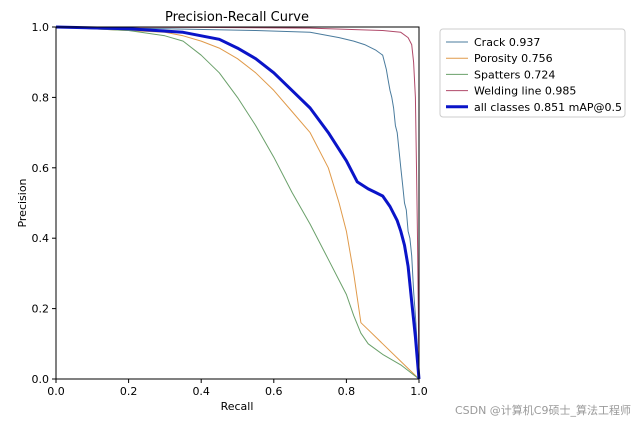 Image resolution: width=639 pixels, height=424 pixels. I want to click on y-tick-label: 0.8, so click(41, 97).